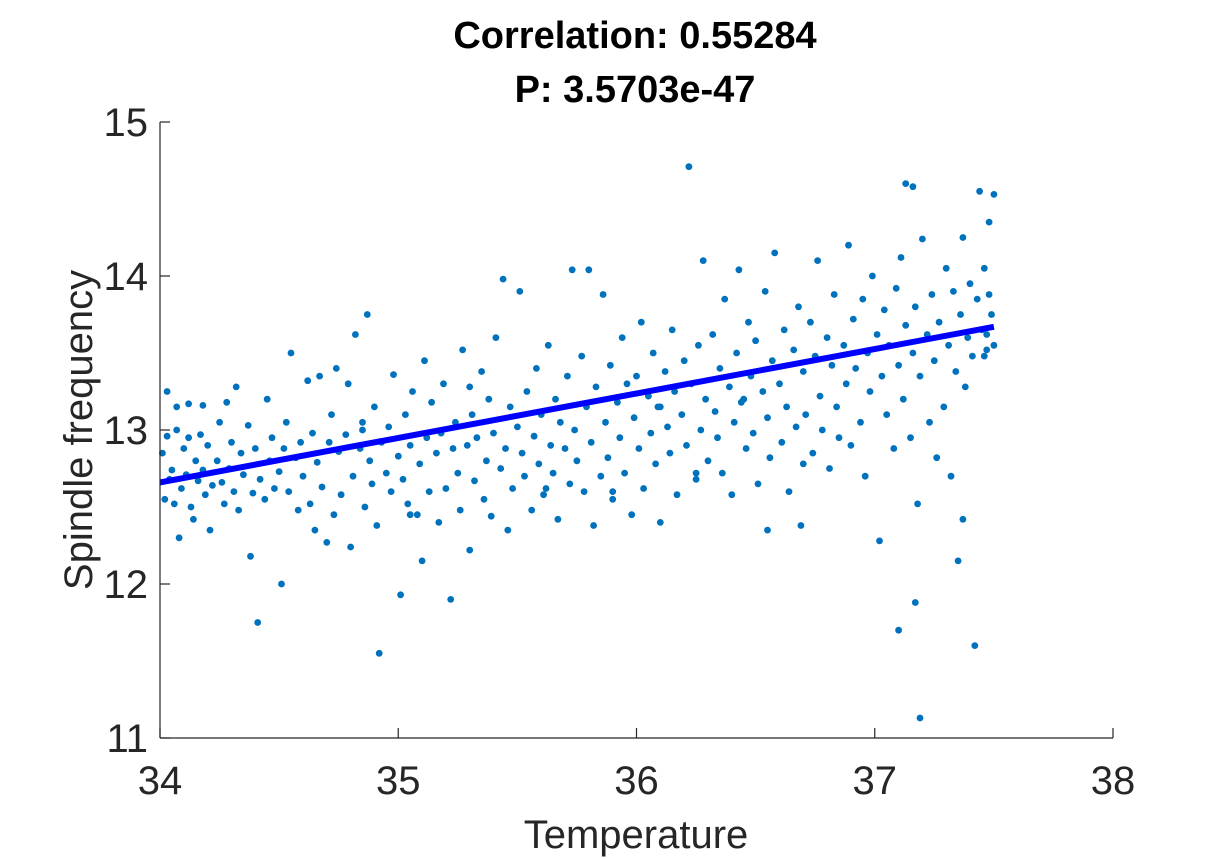 The height and width of the screenshot is (859, 1231). Describe the element at coordinates (577, 404) in the screenshot. I see `fit-line-group` at that location.